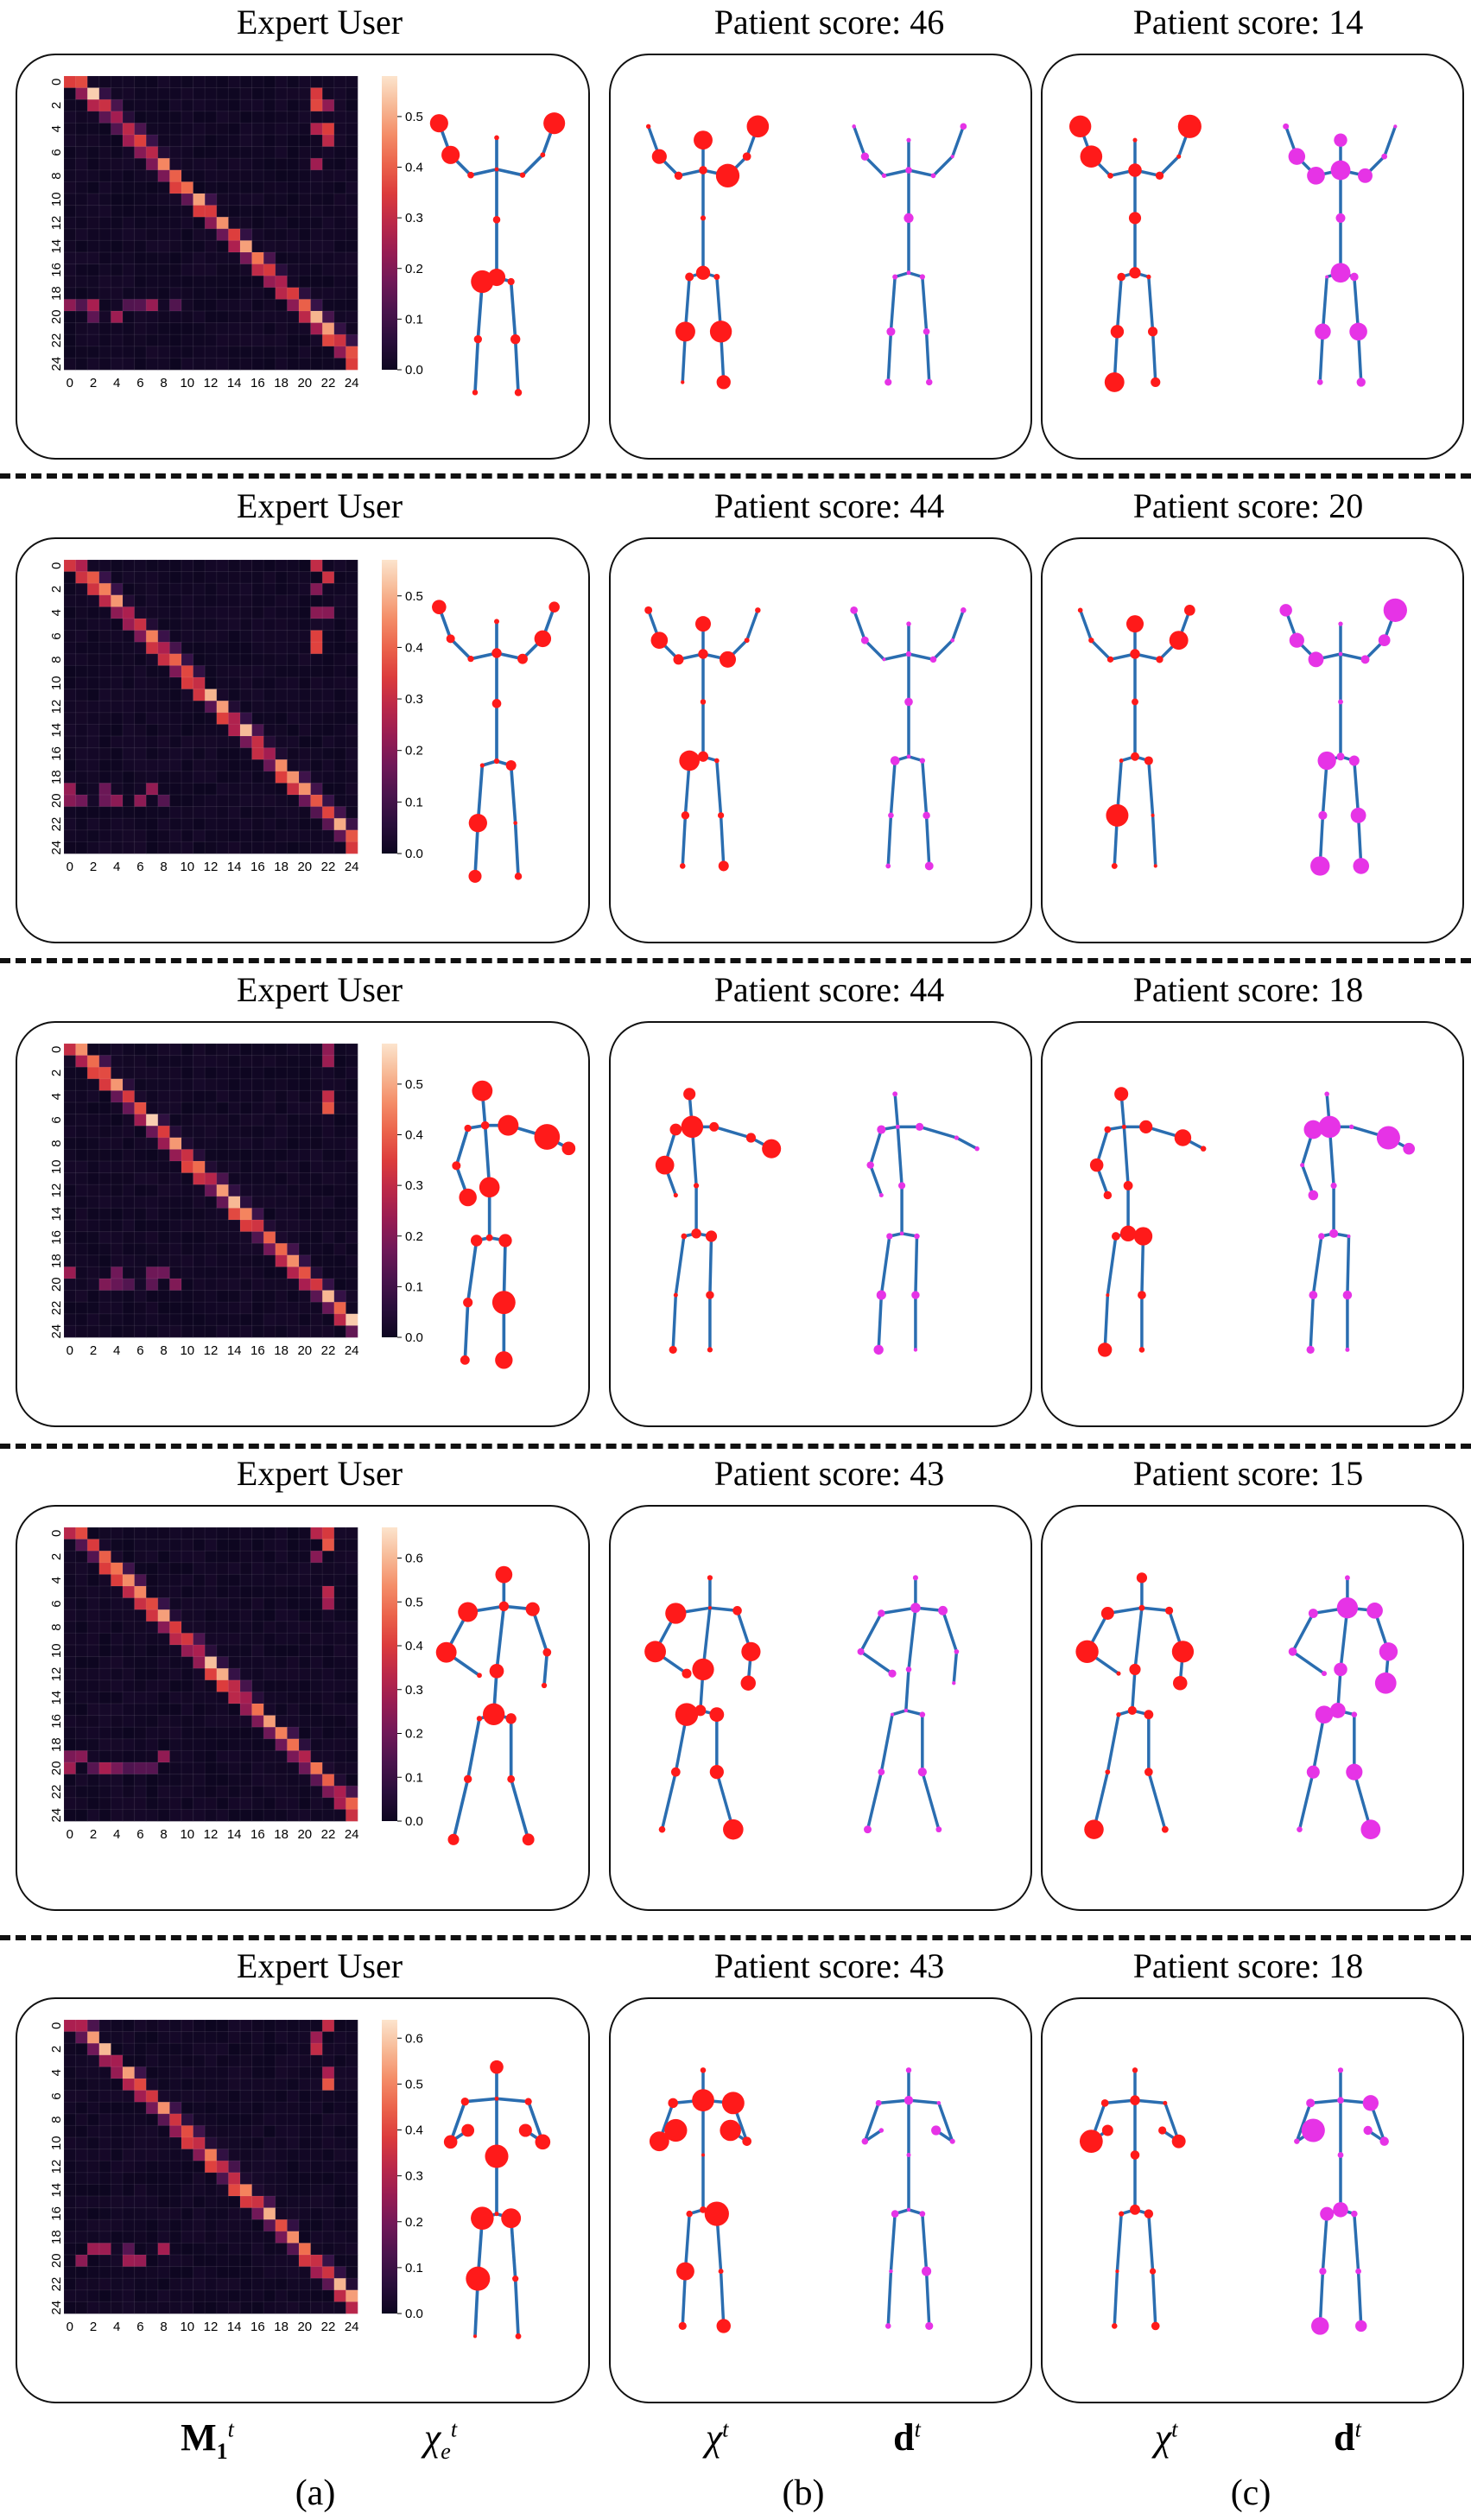 The width and height of the screenshot is (1471, 2520). What do you see at coordinates (56, 2284) in the screenshot?
I see `heatmap-y-tick: 22` at bounding box center [56, 2284].